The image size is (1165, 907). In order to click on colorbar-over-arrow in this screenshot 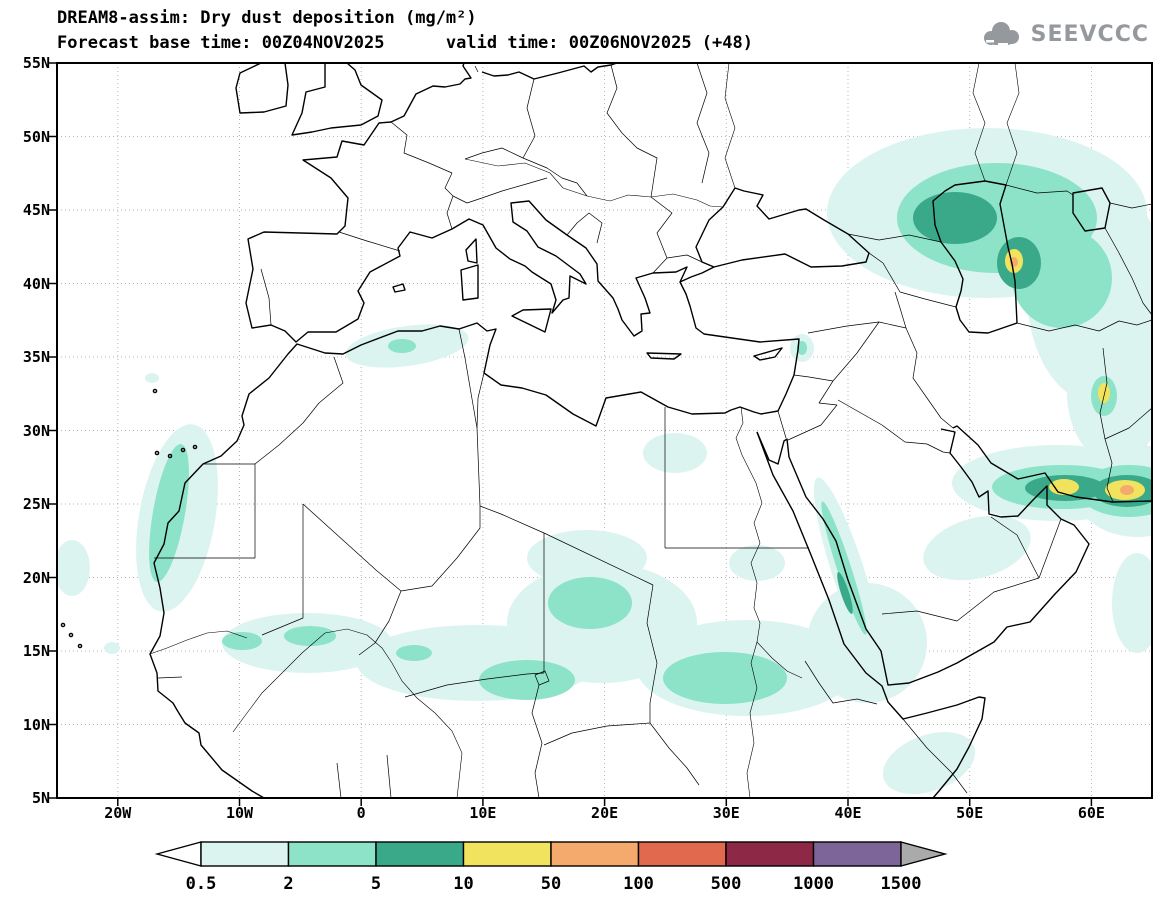, I will do `click(924, 854)`.